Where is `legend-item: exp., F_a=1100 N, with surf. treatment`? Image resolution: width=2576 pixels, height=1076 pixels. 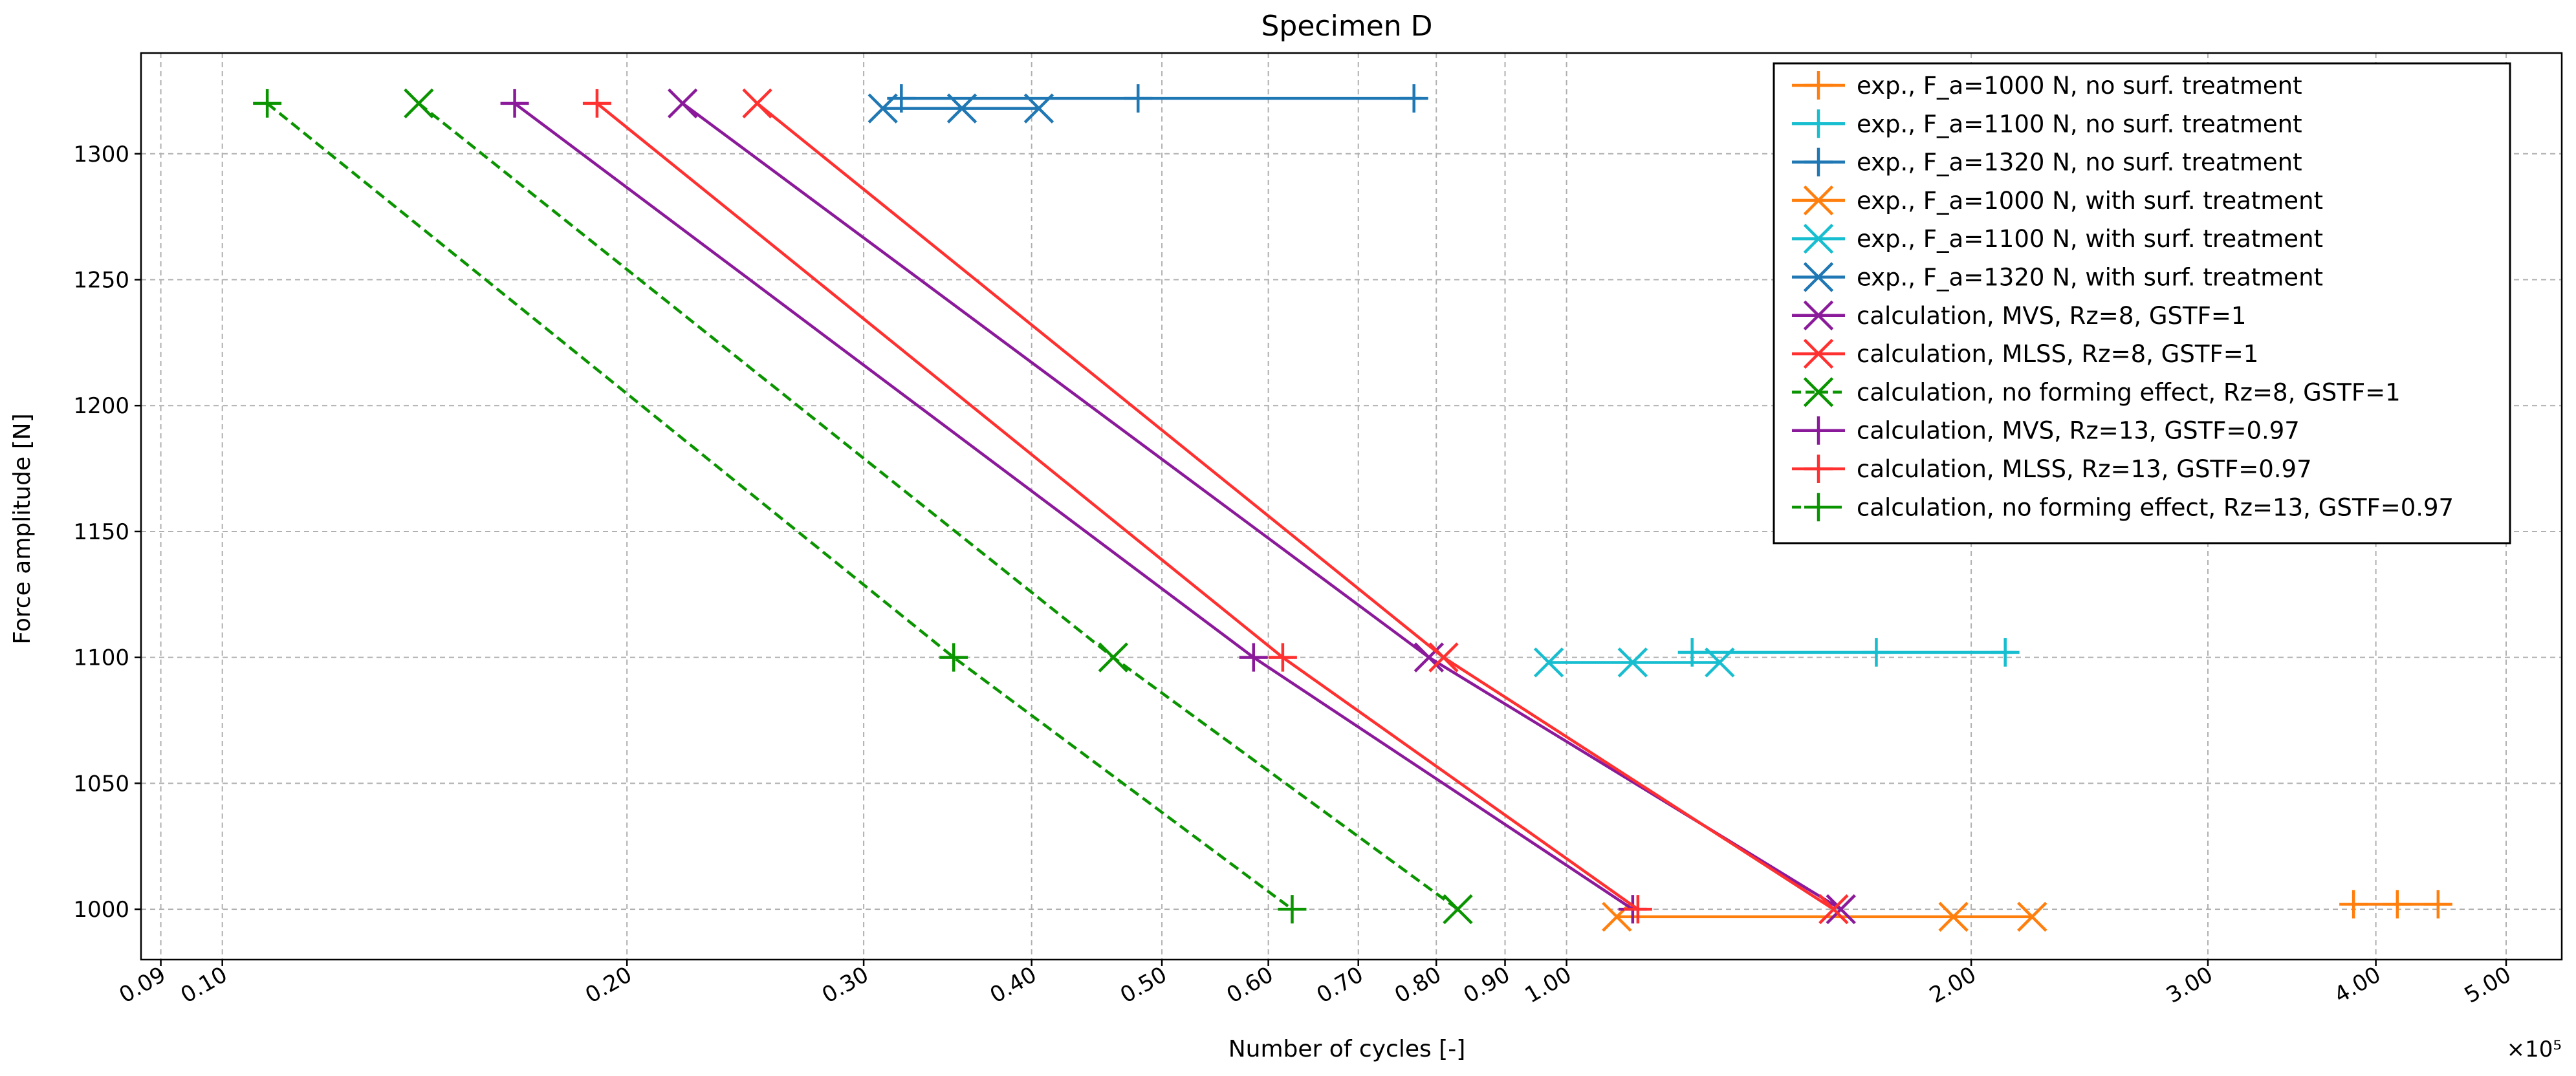
legend-item: exp., F_a=1100 N, with surf. treatment is located at coordinates (2057, 239).